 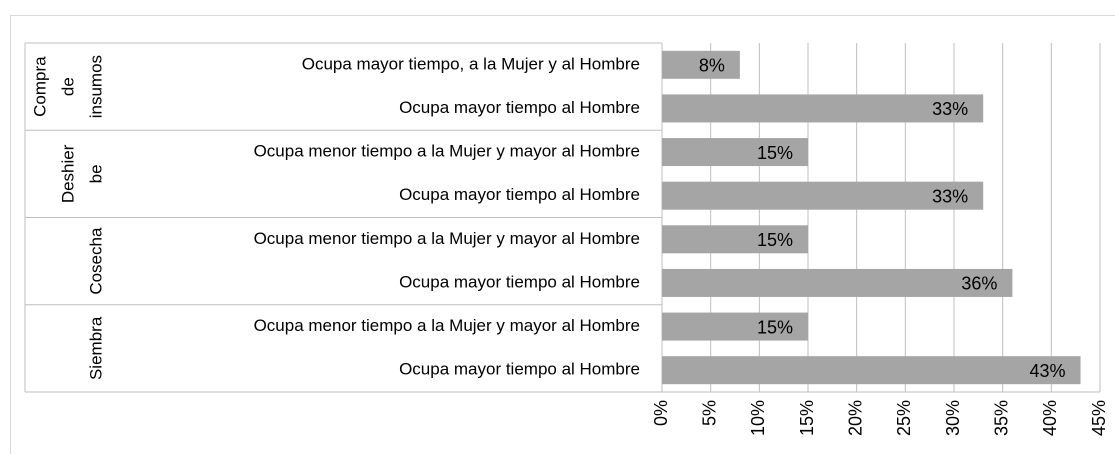 I want to click on data-label: 36%, so click(x=979, y=284).